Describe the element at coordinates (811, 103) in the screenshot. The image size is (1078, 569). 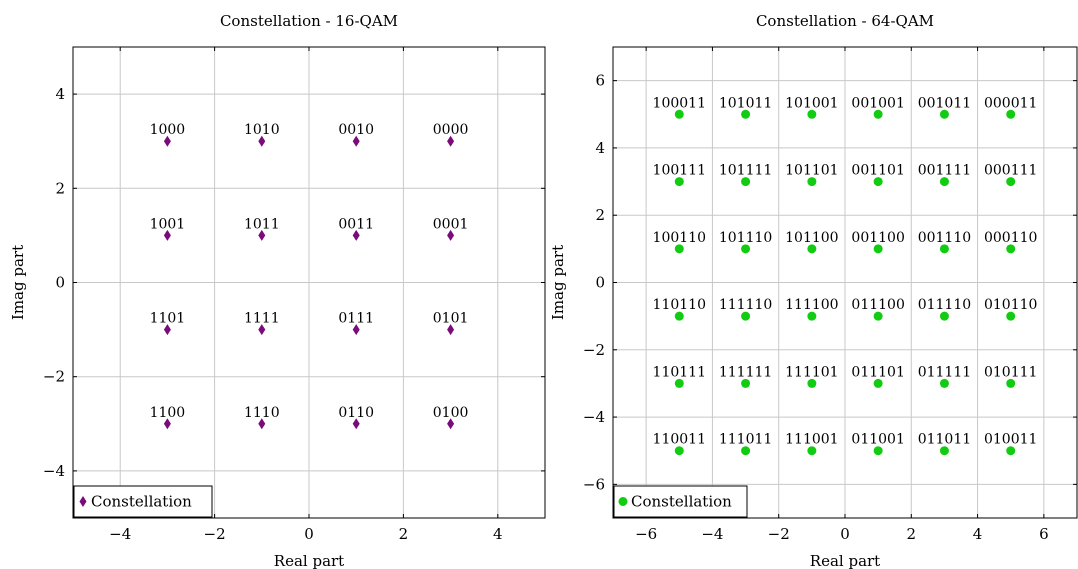
I see `point-label: 101001` at that location.